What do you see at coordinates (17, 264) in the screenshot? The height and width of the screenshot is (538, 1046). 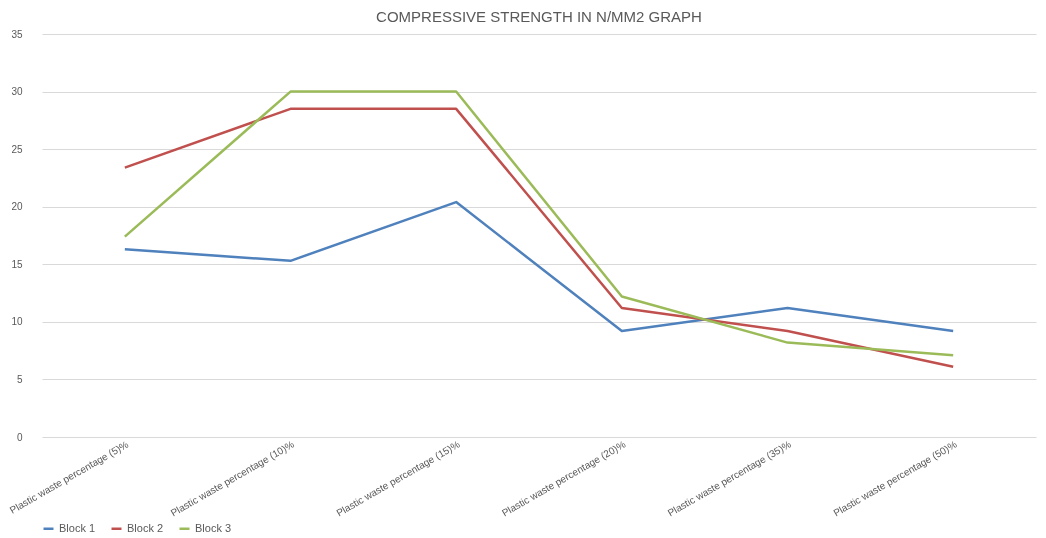 I see `y-tick-label: 15` at bounding box center [17, 264].